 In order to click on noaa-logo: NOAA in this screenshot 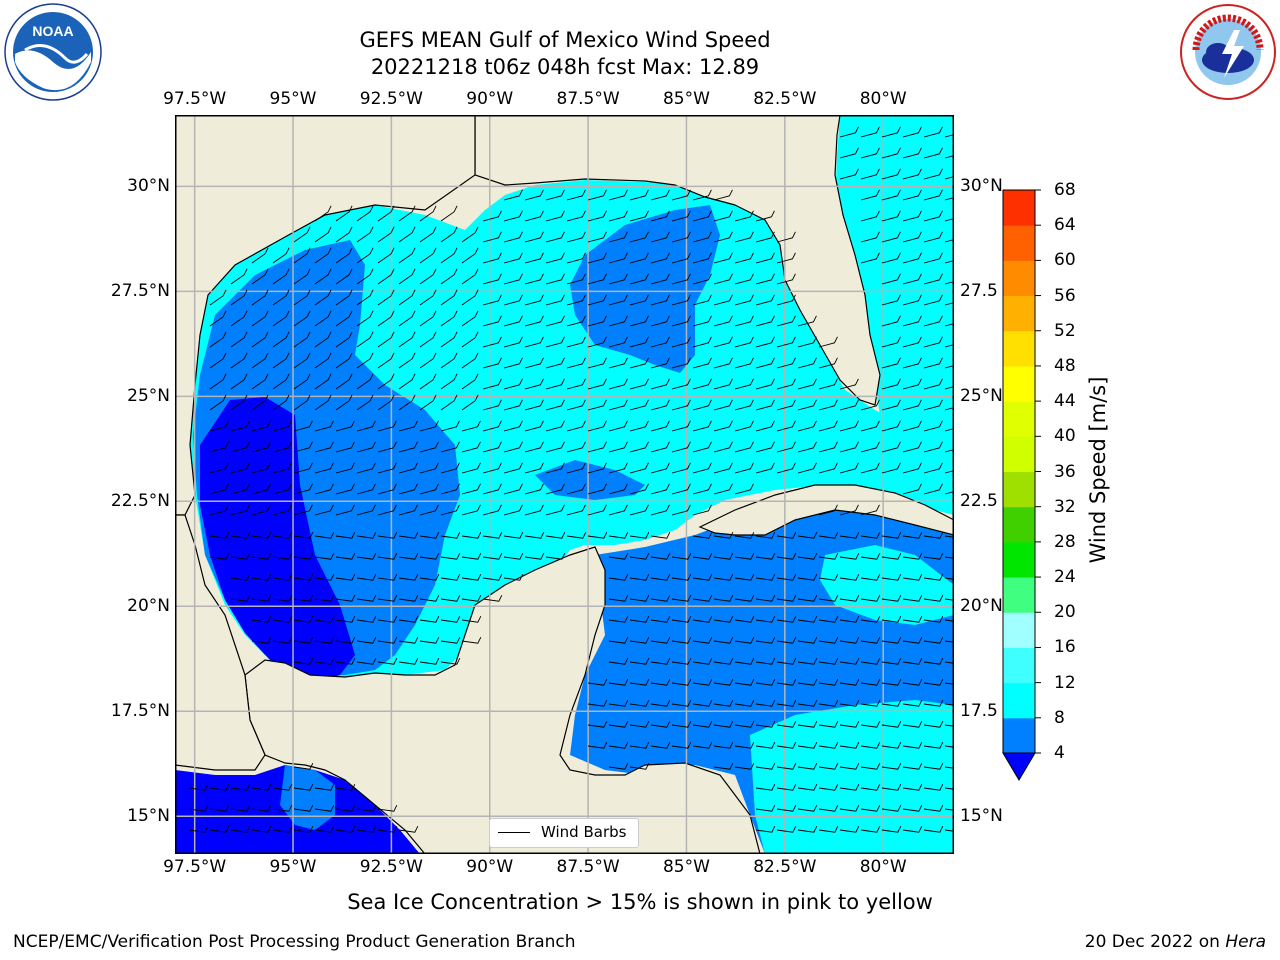, I will do `click(53, 52)`.